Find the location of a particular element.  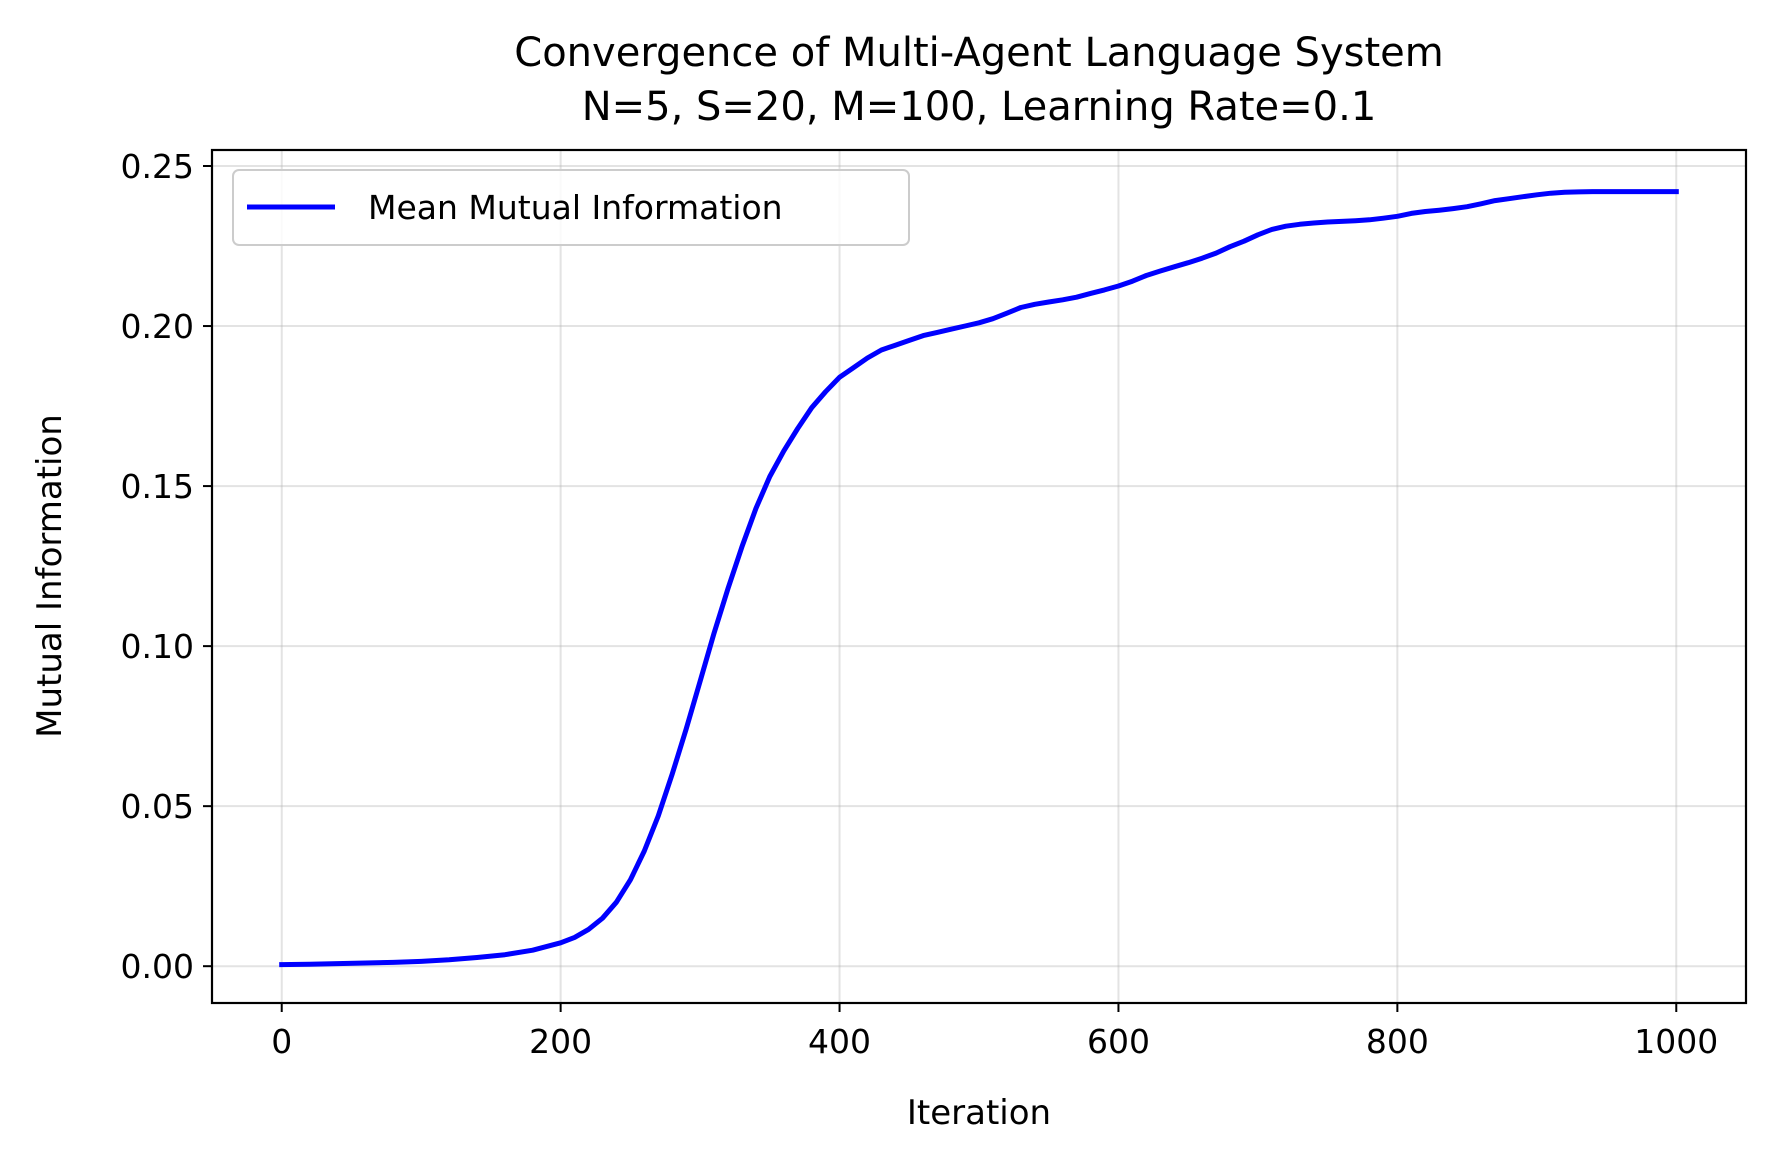

y-tick-label: 0.15 is located at coordinates (157, 486).